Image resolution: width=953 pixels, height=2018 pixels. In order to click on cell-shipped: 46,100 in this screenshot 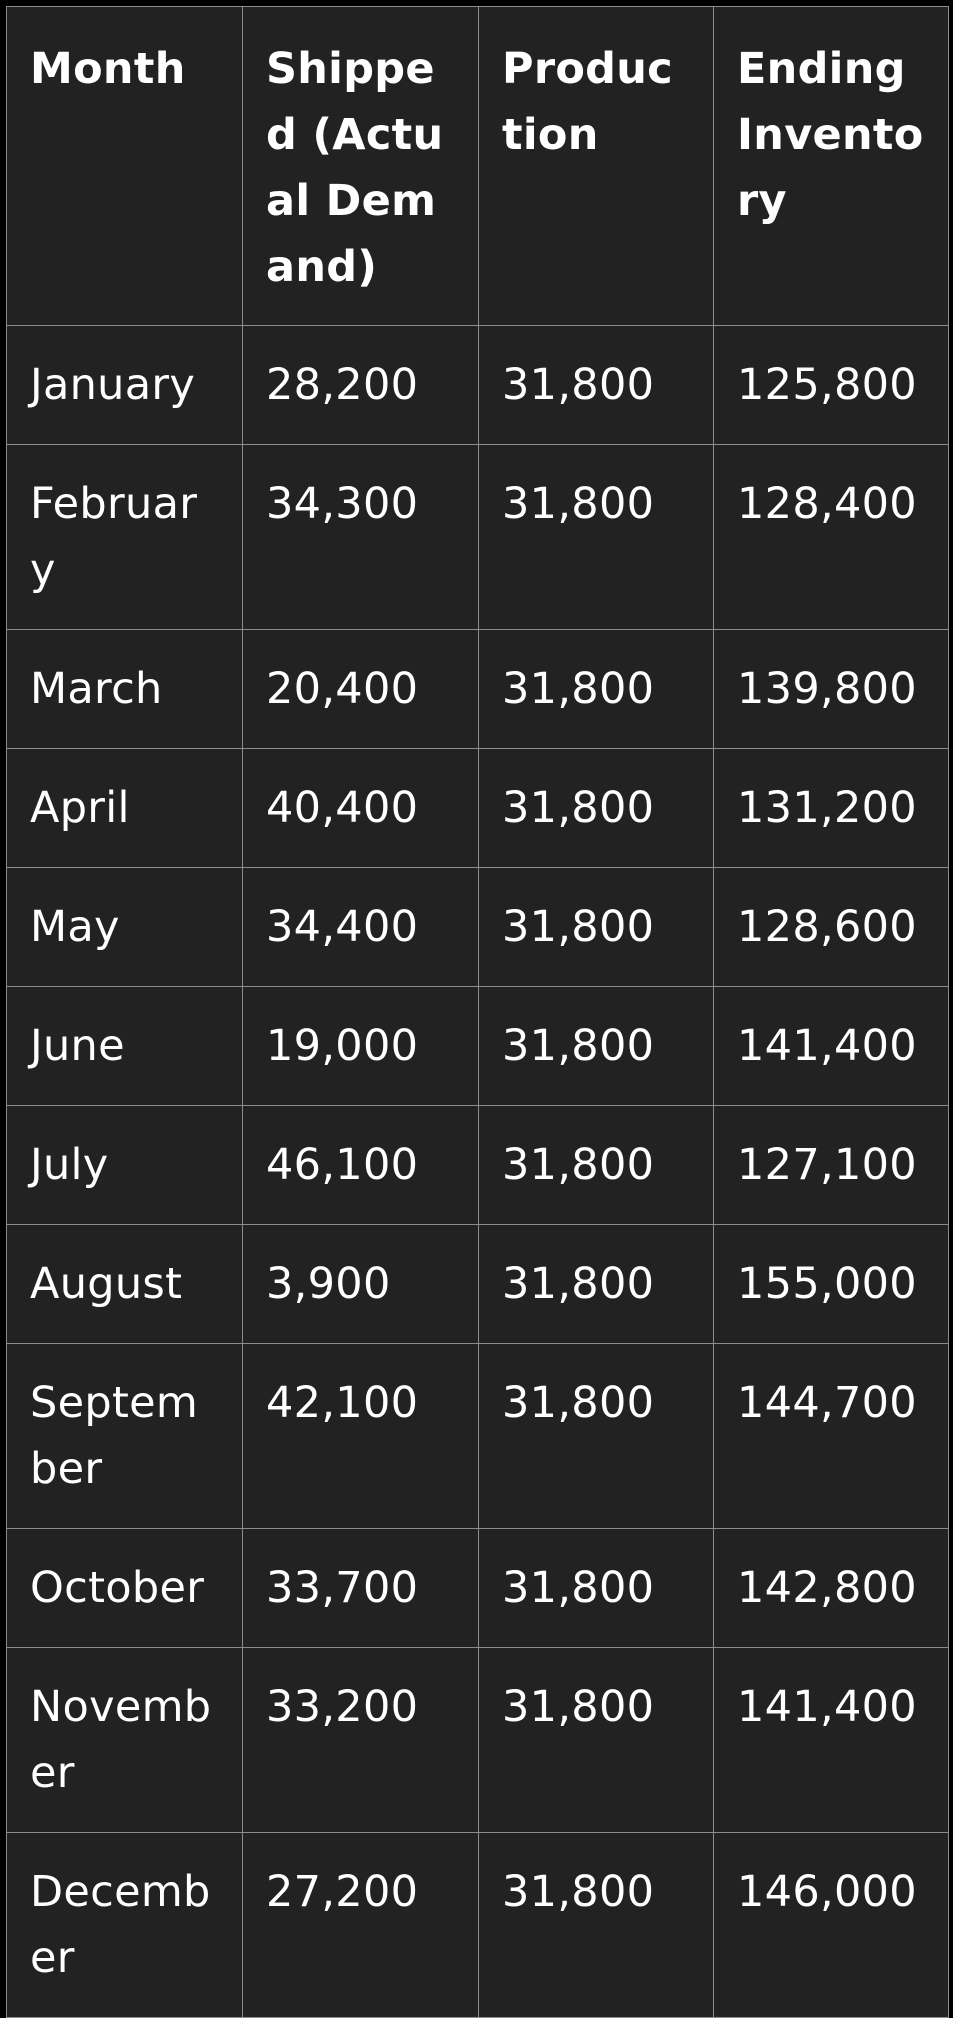, I will do `click(360, 1165)`.